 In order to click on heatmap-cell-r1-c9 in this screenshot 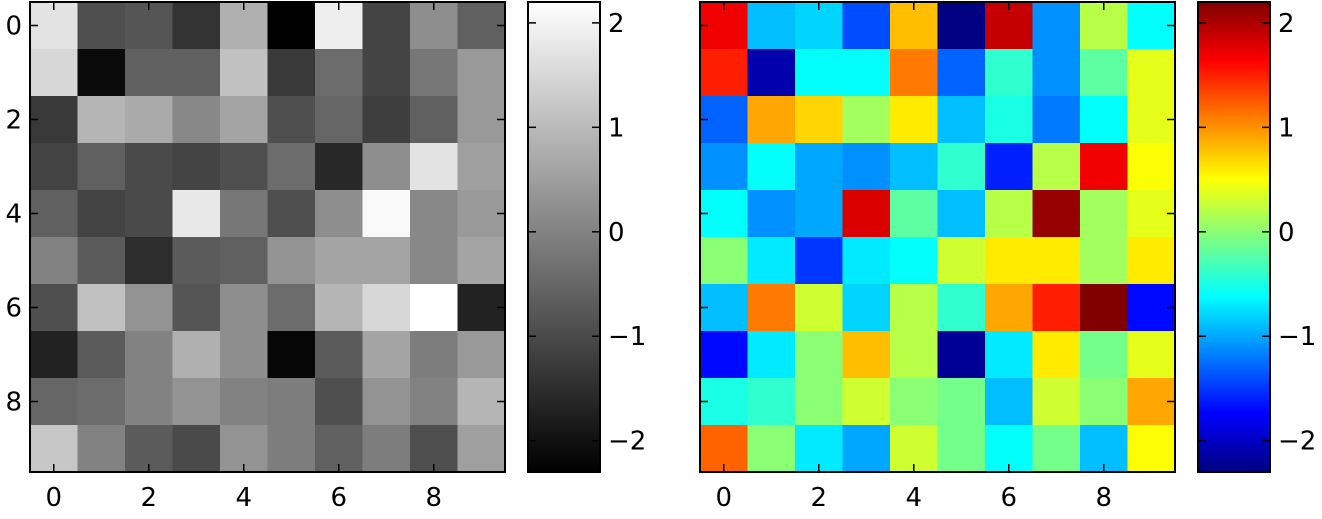, I will do `click(1151, 73)`.